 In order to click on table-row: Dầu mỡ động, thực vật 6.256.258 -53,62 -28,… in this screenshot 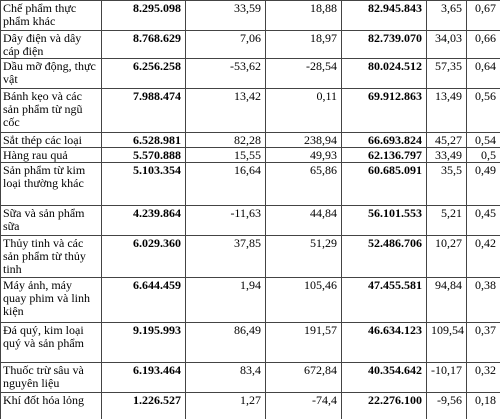, I will do `click(250, 73)`.